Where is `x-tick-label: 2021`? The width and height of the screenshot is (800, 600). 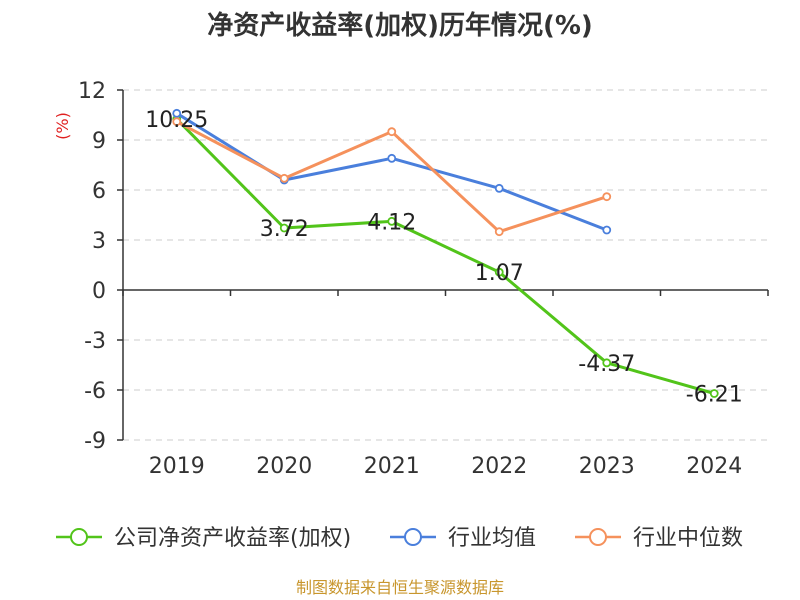
x-tick-label: 2021 is located at coordinates (392, 466).